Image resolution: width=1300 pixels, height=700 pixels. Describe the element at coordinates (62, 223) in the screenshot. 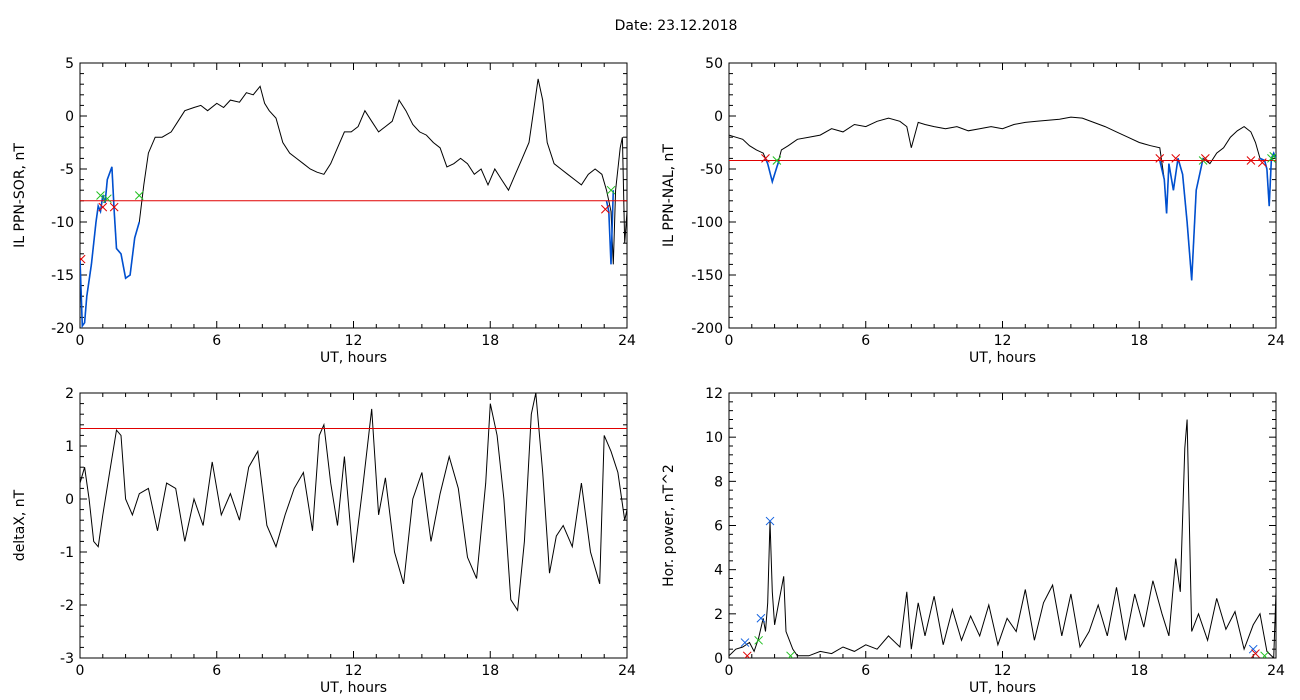

I see `y-tick-label: -10` at that location.